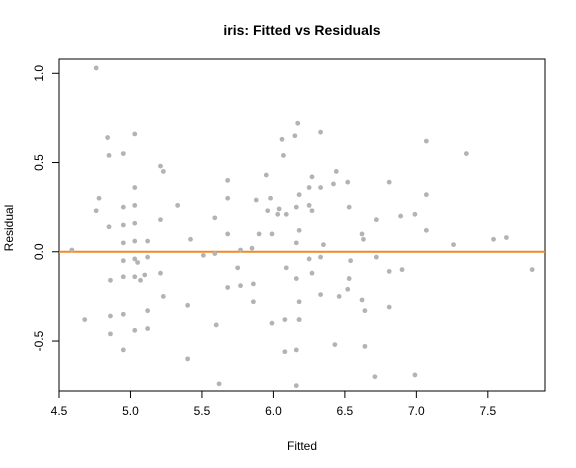 The height and width of the screenshot is (468, 576). I want to click on x-axis: 4.5 5.0 5.5 6.0 6.5 7.0 7.5, so click(273, 404).